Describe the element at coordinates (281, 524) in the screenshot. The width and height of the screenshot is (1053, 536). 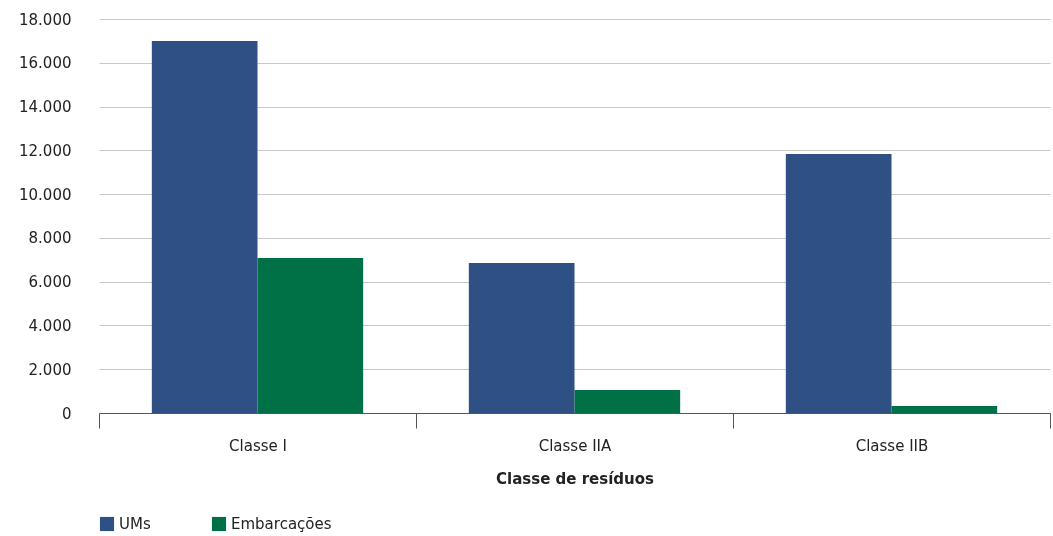
I see `legend-label: Embarcações` at that location.